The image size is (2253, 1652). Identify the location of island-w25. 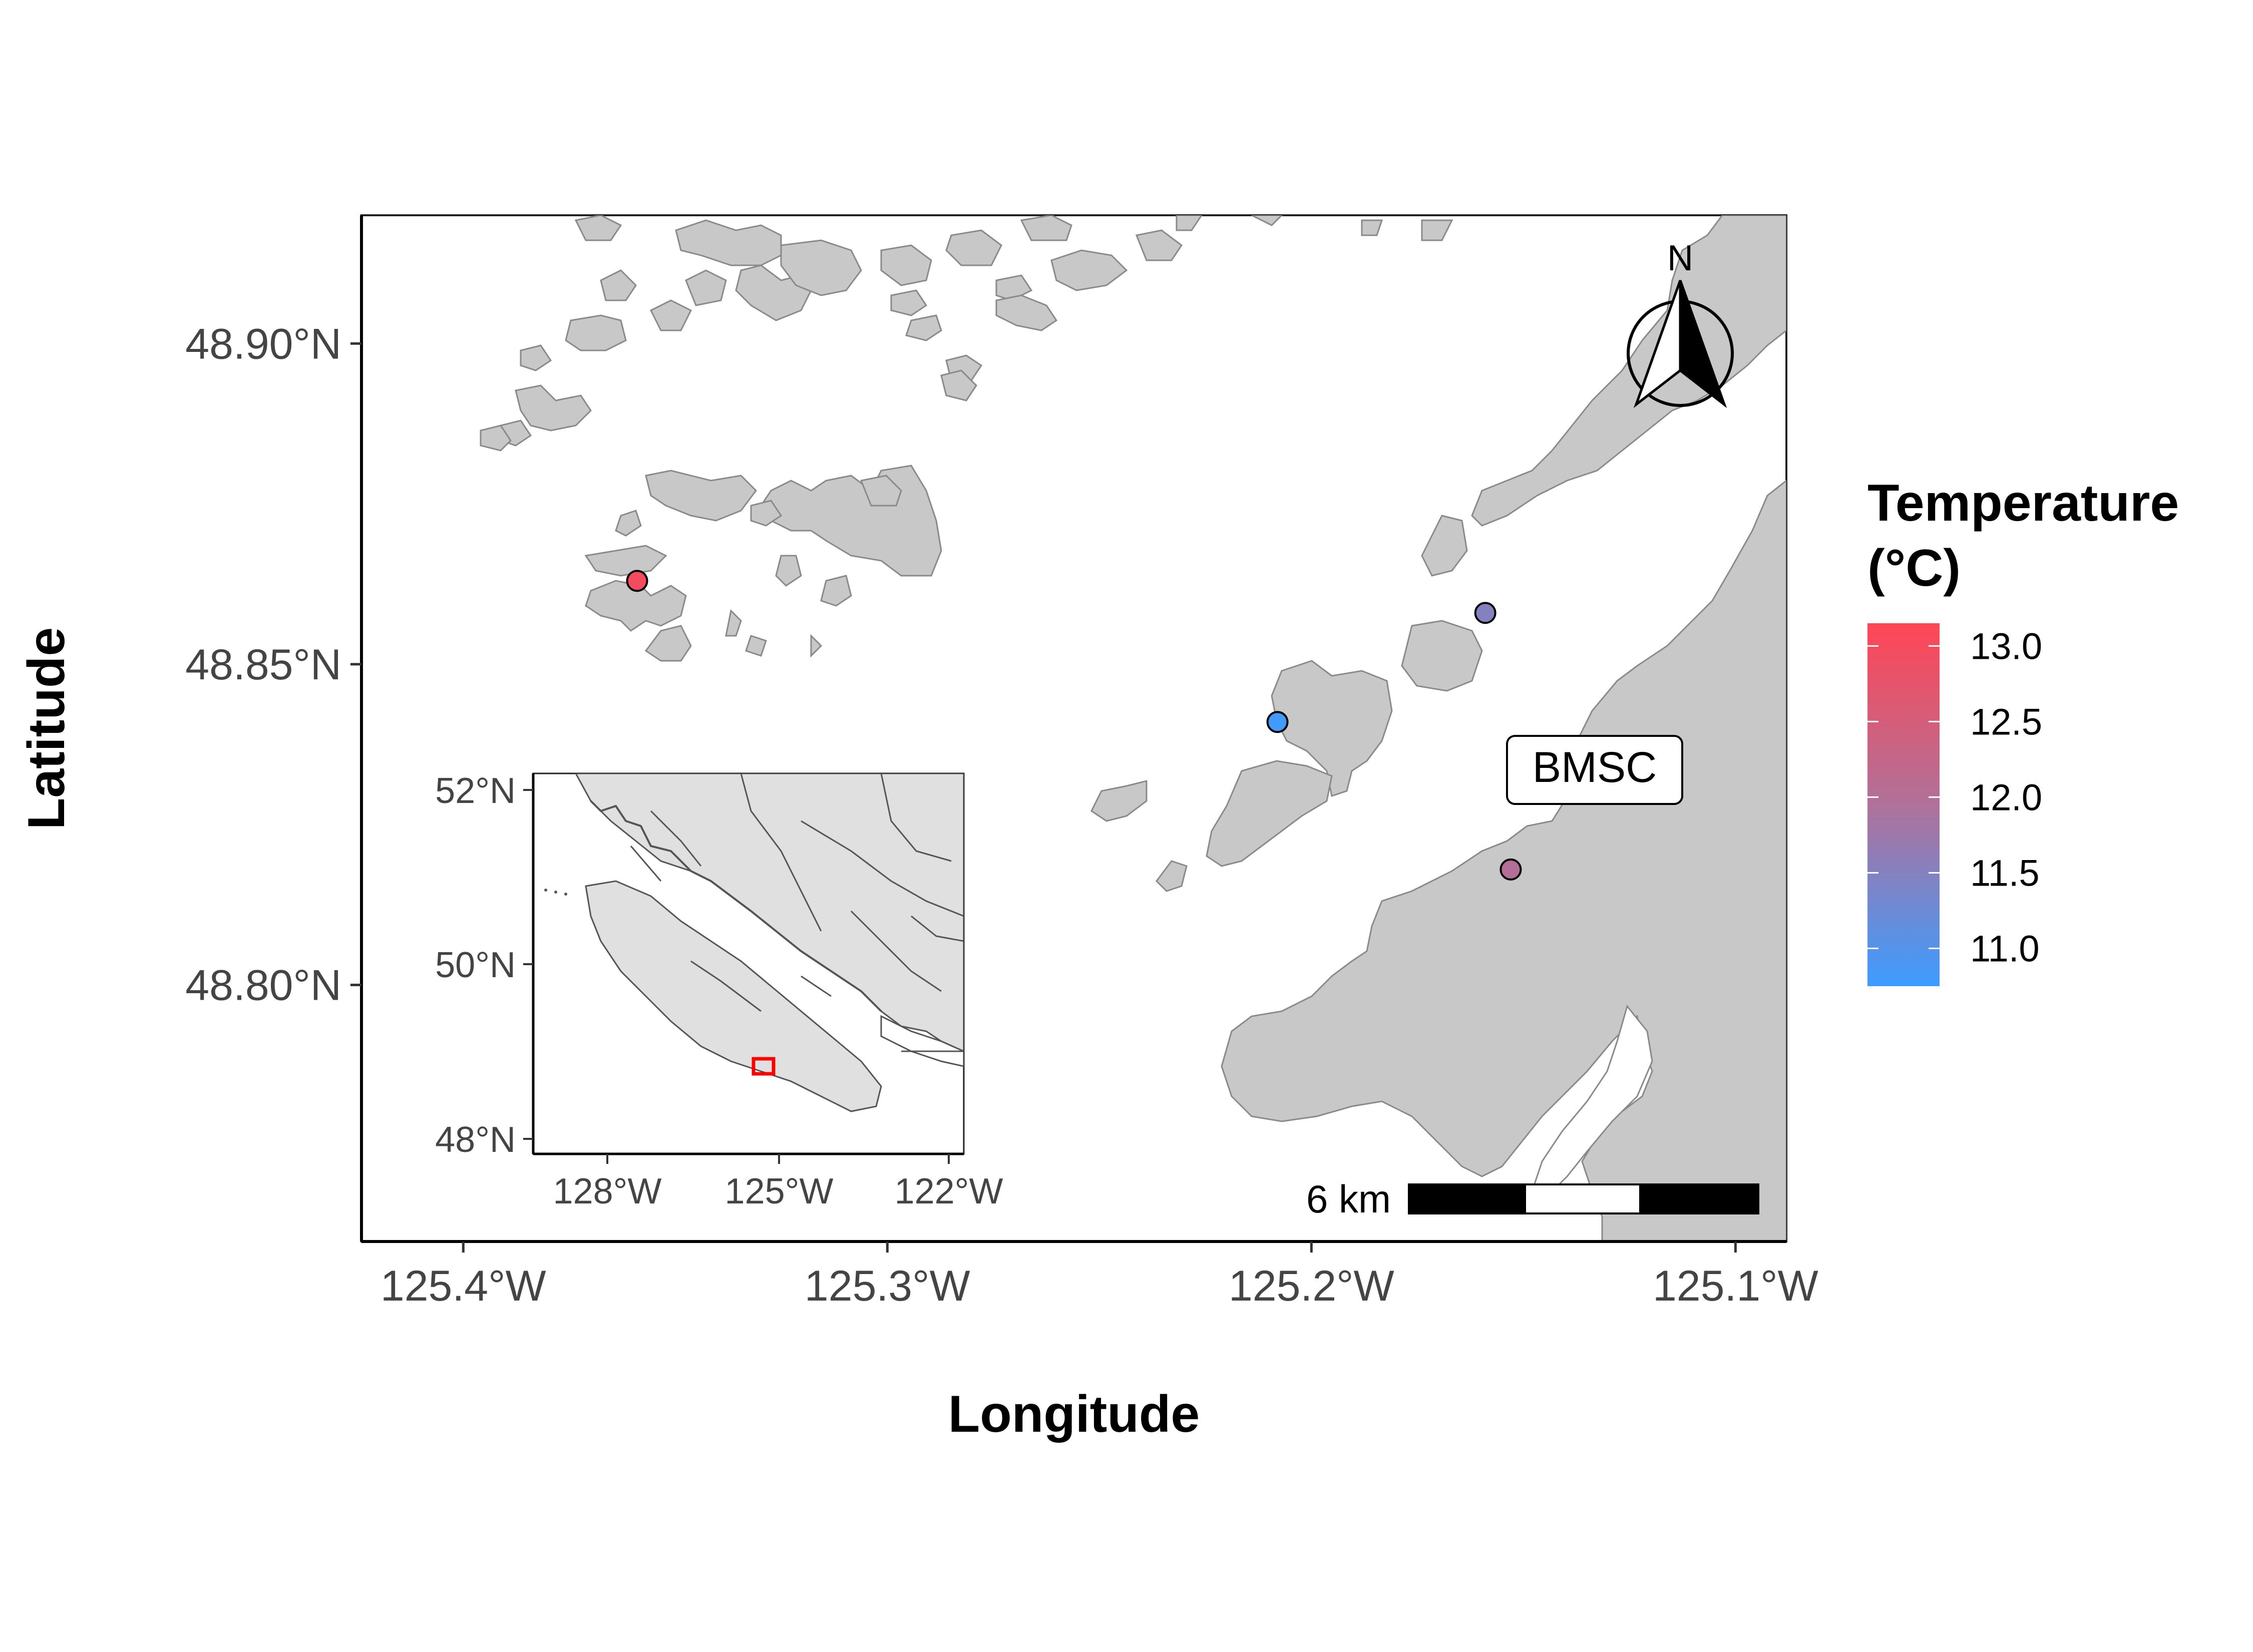
(974, 247).